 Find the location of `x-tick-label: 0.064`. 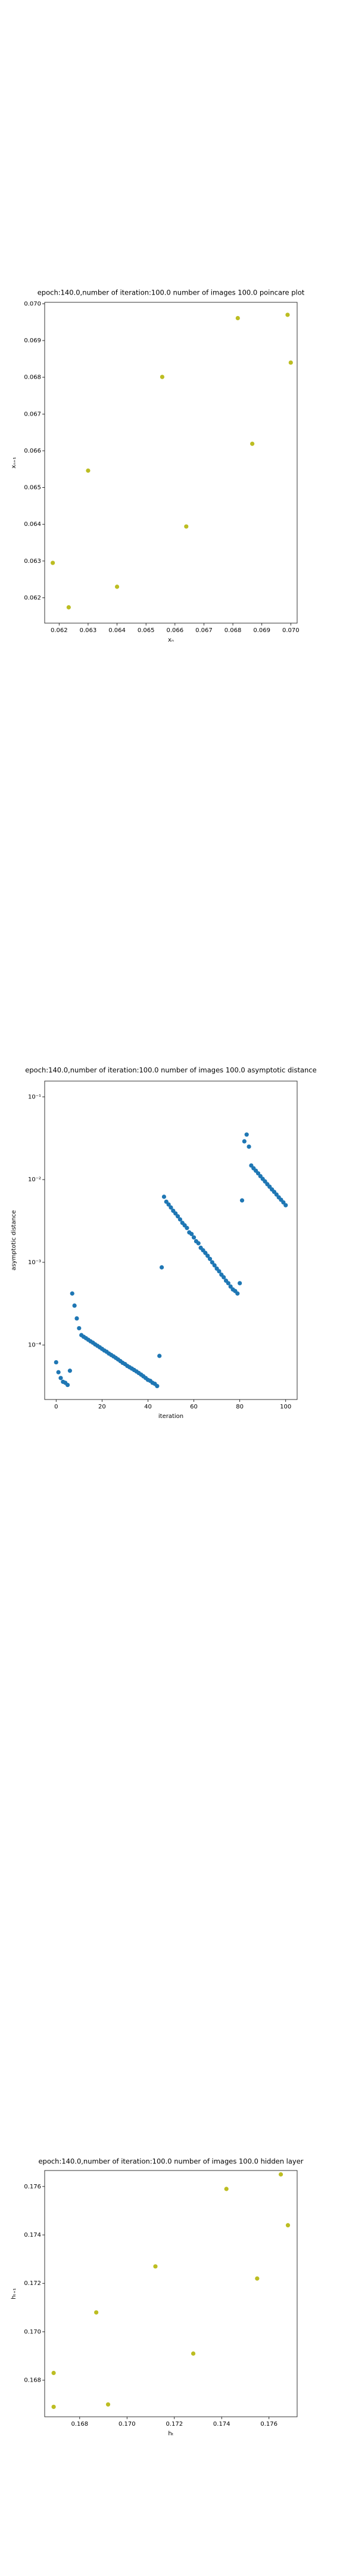

x-tick-label: 0.064 is located at coordinates (117, 631).